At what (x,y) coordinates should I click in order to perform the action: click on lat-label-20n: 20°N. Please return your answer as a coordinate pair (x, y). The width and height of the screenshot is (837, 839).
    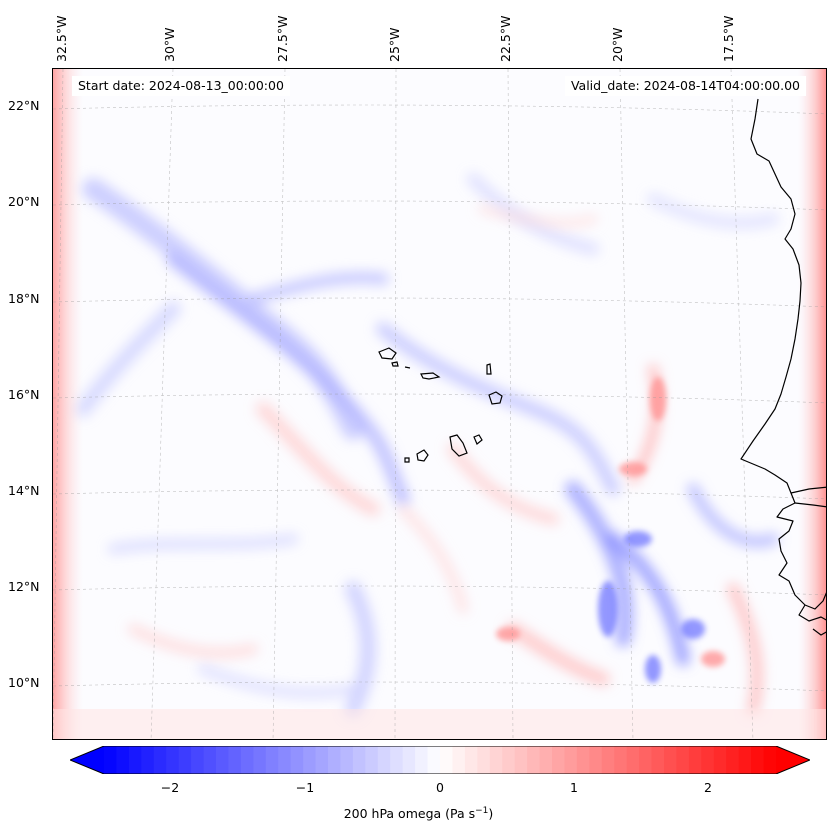
    Looking at the image, I should click on (24, 201).